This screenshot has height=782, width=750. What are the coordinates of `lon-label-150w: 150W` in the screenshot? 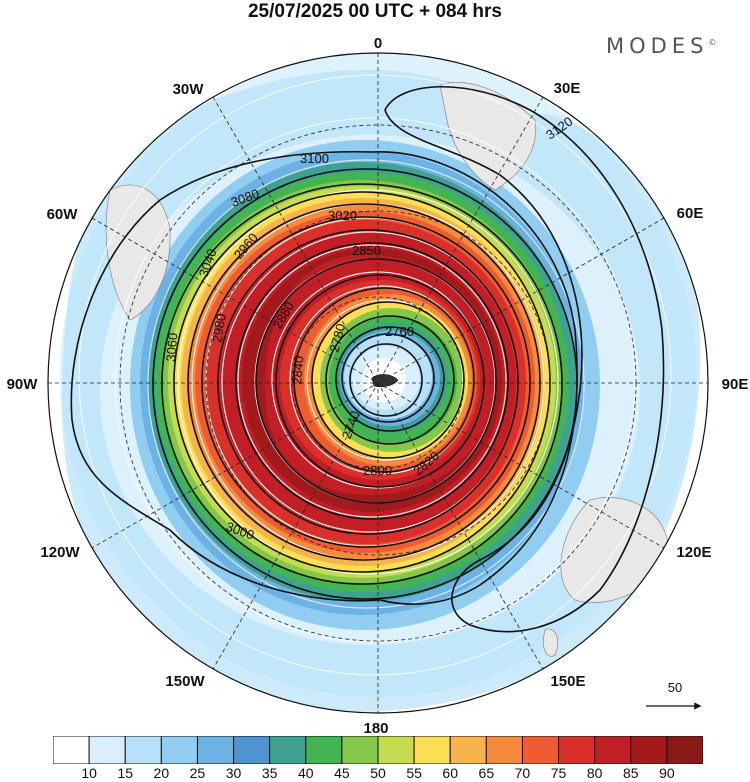 It's located at (185, 681).